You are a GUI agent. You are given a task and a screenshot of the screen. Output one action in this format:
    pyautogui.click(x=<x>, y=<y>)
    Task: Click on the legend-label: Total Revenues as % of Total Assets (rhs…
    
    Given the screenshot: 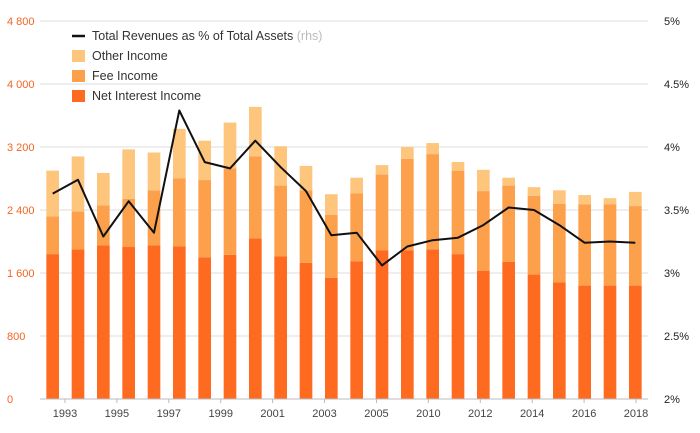 What is the action you would take?
    pyautogui.click(x=207, y=36)
    